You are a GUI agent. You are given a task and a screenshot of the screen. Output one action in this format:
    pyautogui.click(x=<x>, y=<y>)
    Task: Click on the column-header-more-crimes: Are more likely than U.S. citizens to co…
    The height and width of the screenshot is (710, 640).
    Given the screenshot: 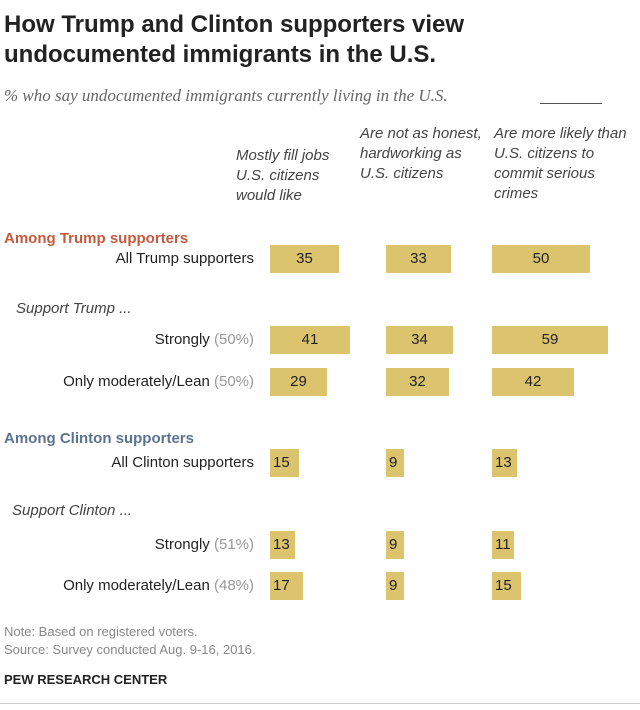 What is the action you would take?
    pyautogui.click(x=560, y=163)
    